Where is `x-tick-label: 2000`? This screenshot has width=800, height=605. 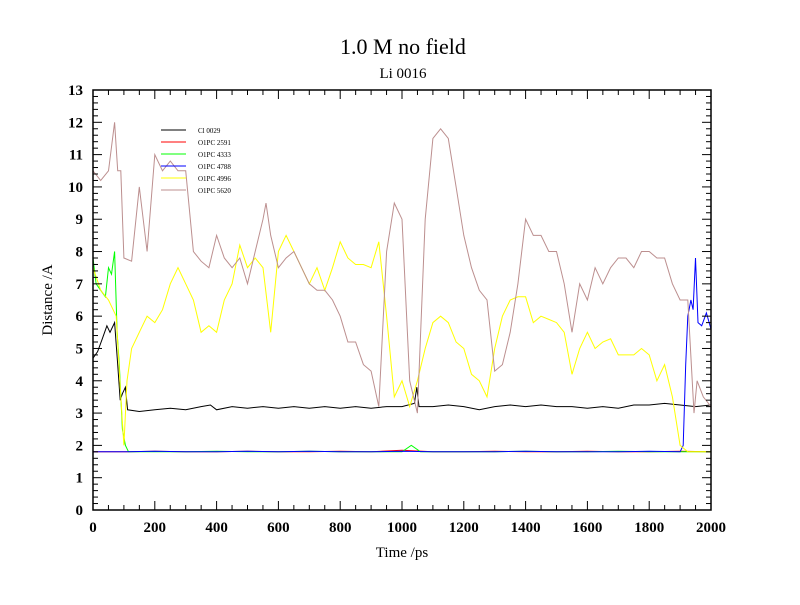 x-tick-label: 2000 is located at coordinates (711, 528).